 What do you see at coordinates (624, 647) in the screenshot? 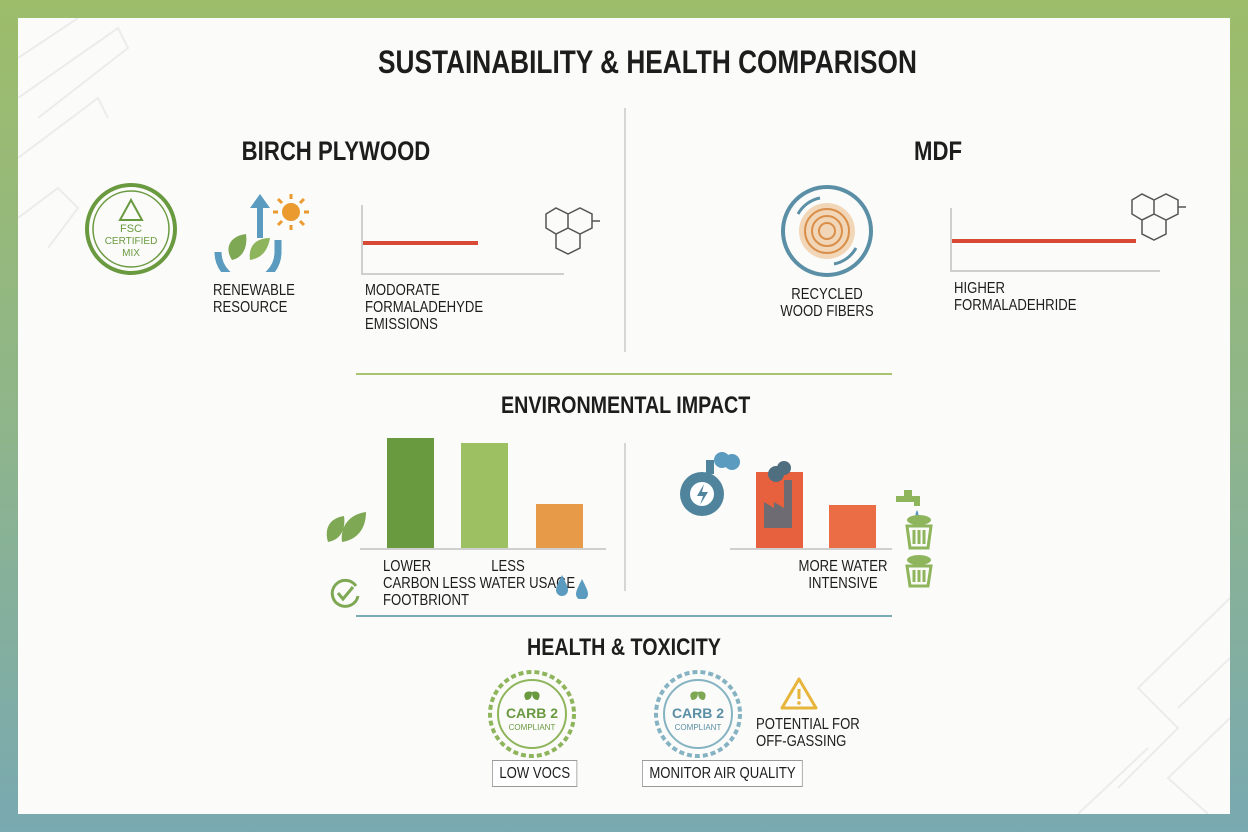
I see `health-heading: HEALTH & TOXICITY` at bounding box center [624, 647].